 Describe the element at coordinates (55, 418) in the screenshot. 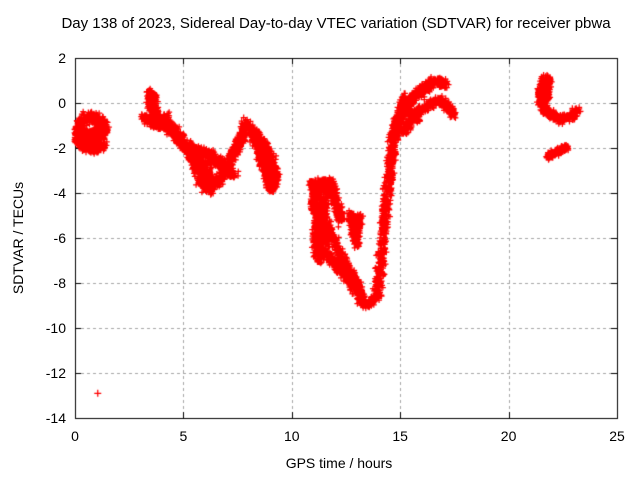

I see `y-tick-label--14: -14` at that location.